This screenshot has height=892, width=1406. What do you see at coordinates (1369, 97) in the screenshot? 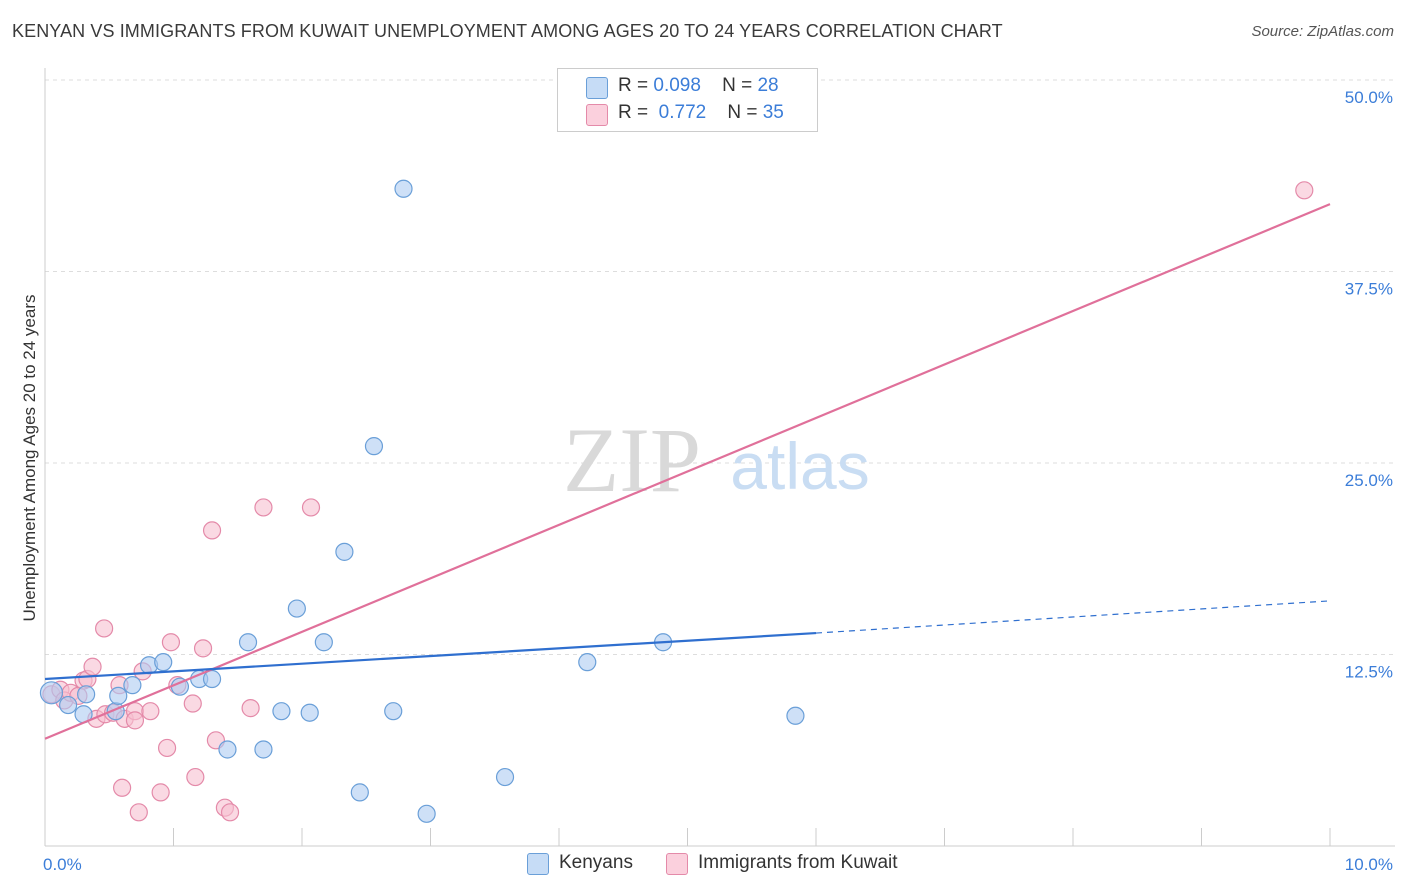
I see `y-tick-label: 50.0%` at bounding box center [1369, 97].